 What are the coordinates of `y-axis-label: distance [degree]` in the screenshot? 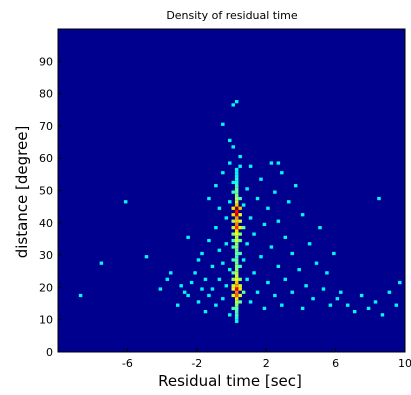 It's located at (22, 192).